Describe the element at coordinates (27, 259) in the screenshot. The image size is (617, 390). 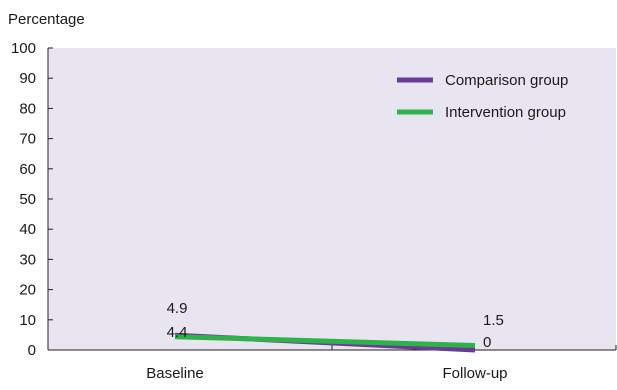
I see `y-tick-label: 30` at that location.